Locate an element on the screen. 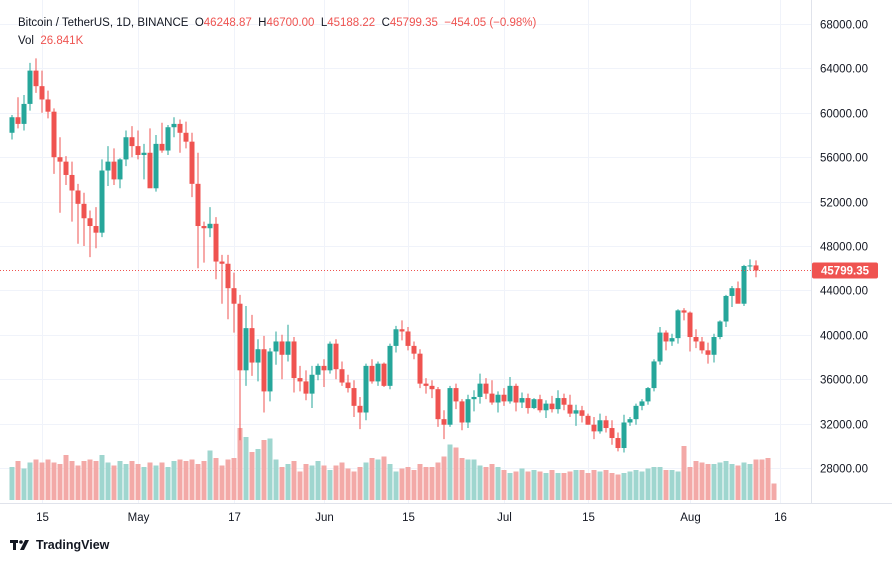 The image size is (892, 564). price-tick-label: 40000.00 is located at coordinates (844, 337).